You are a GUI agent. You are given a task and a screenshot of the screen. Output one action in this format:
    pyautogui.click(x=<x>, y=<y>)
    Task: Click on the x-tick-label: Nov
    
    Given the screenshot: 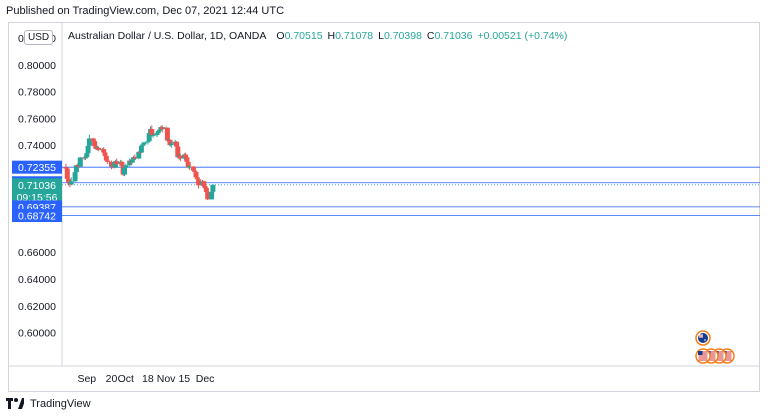 What is the action you would take?
    pyautogui.click(x=166, y=379)
    